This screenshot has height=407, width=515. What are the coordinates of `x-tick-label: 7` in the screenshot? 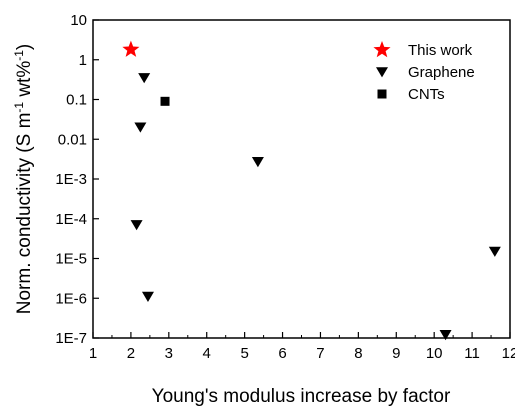 It's located at (320, 353).